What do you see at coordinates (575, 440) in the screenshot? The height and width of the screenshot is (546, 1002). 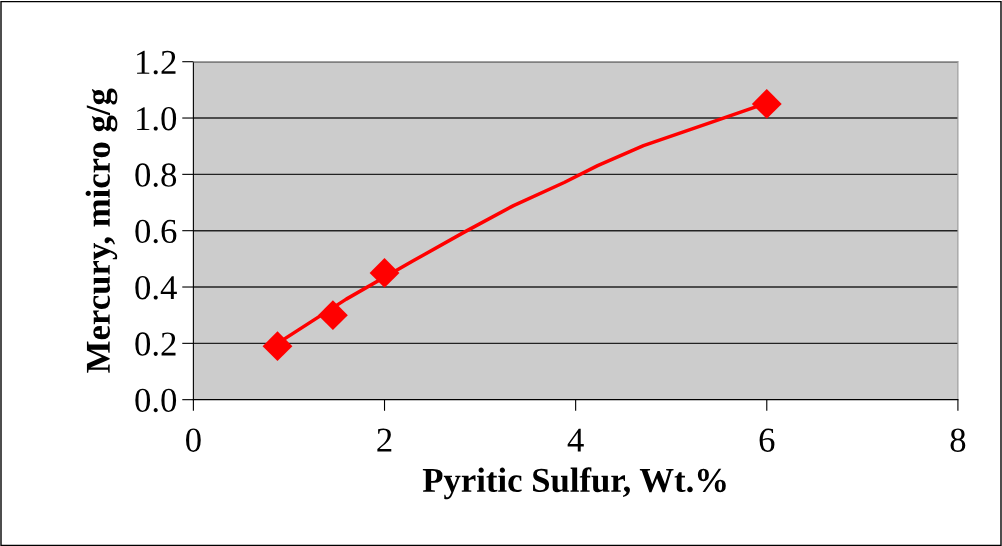 I see `x-tick-label: 4` at bounding box center [575, 440].